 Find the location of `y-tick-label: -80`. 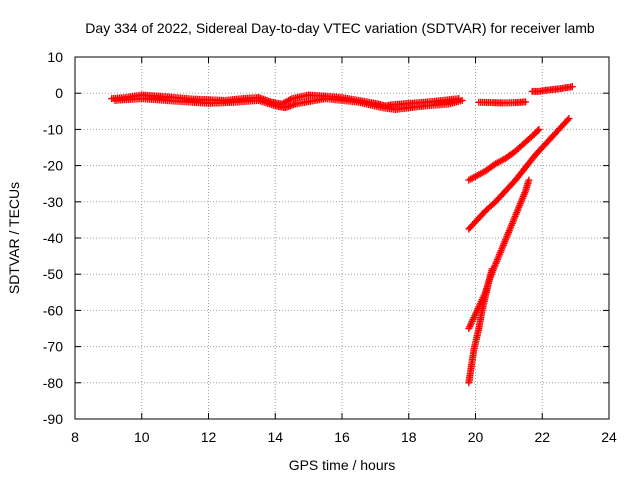

y-tick-label: -80 is located at coordinates (53, 383).